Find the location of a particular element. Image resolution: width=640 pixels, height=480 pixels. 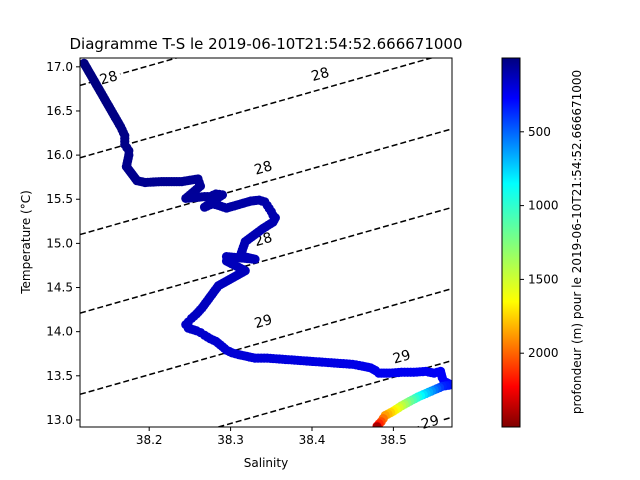

x-axis-label: Salinity is located at coordinates (266, 463).